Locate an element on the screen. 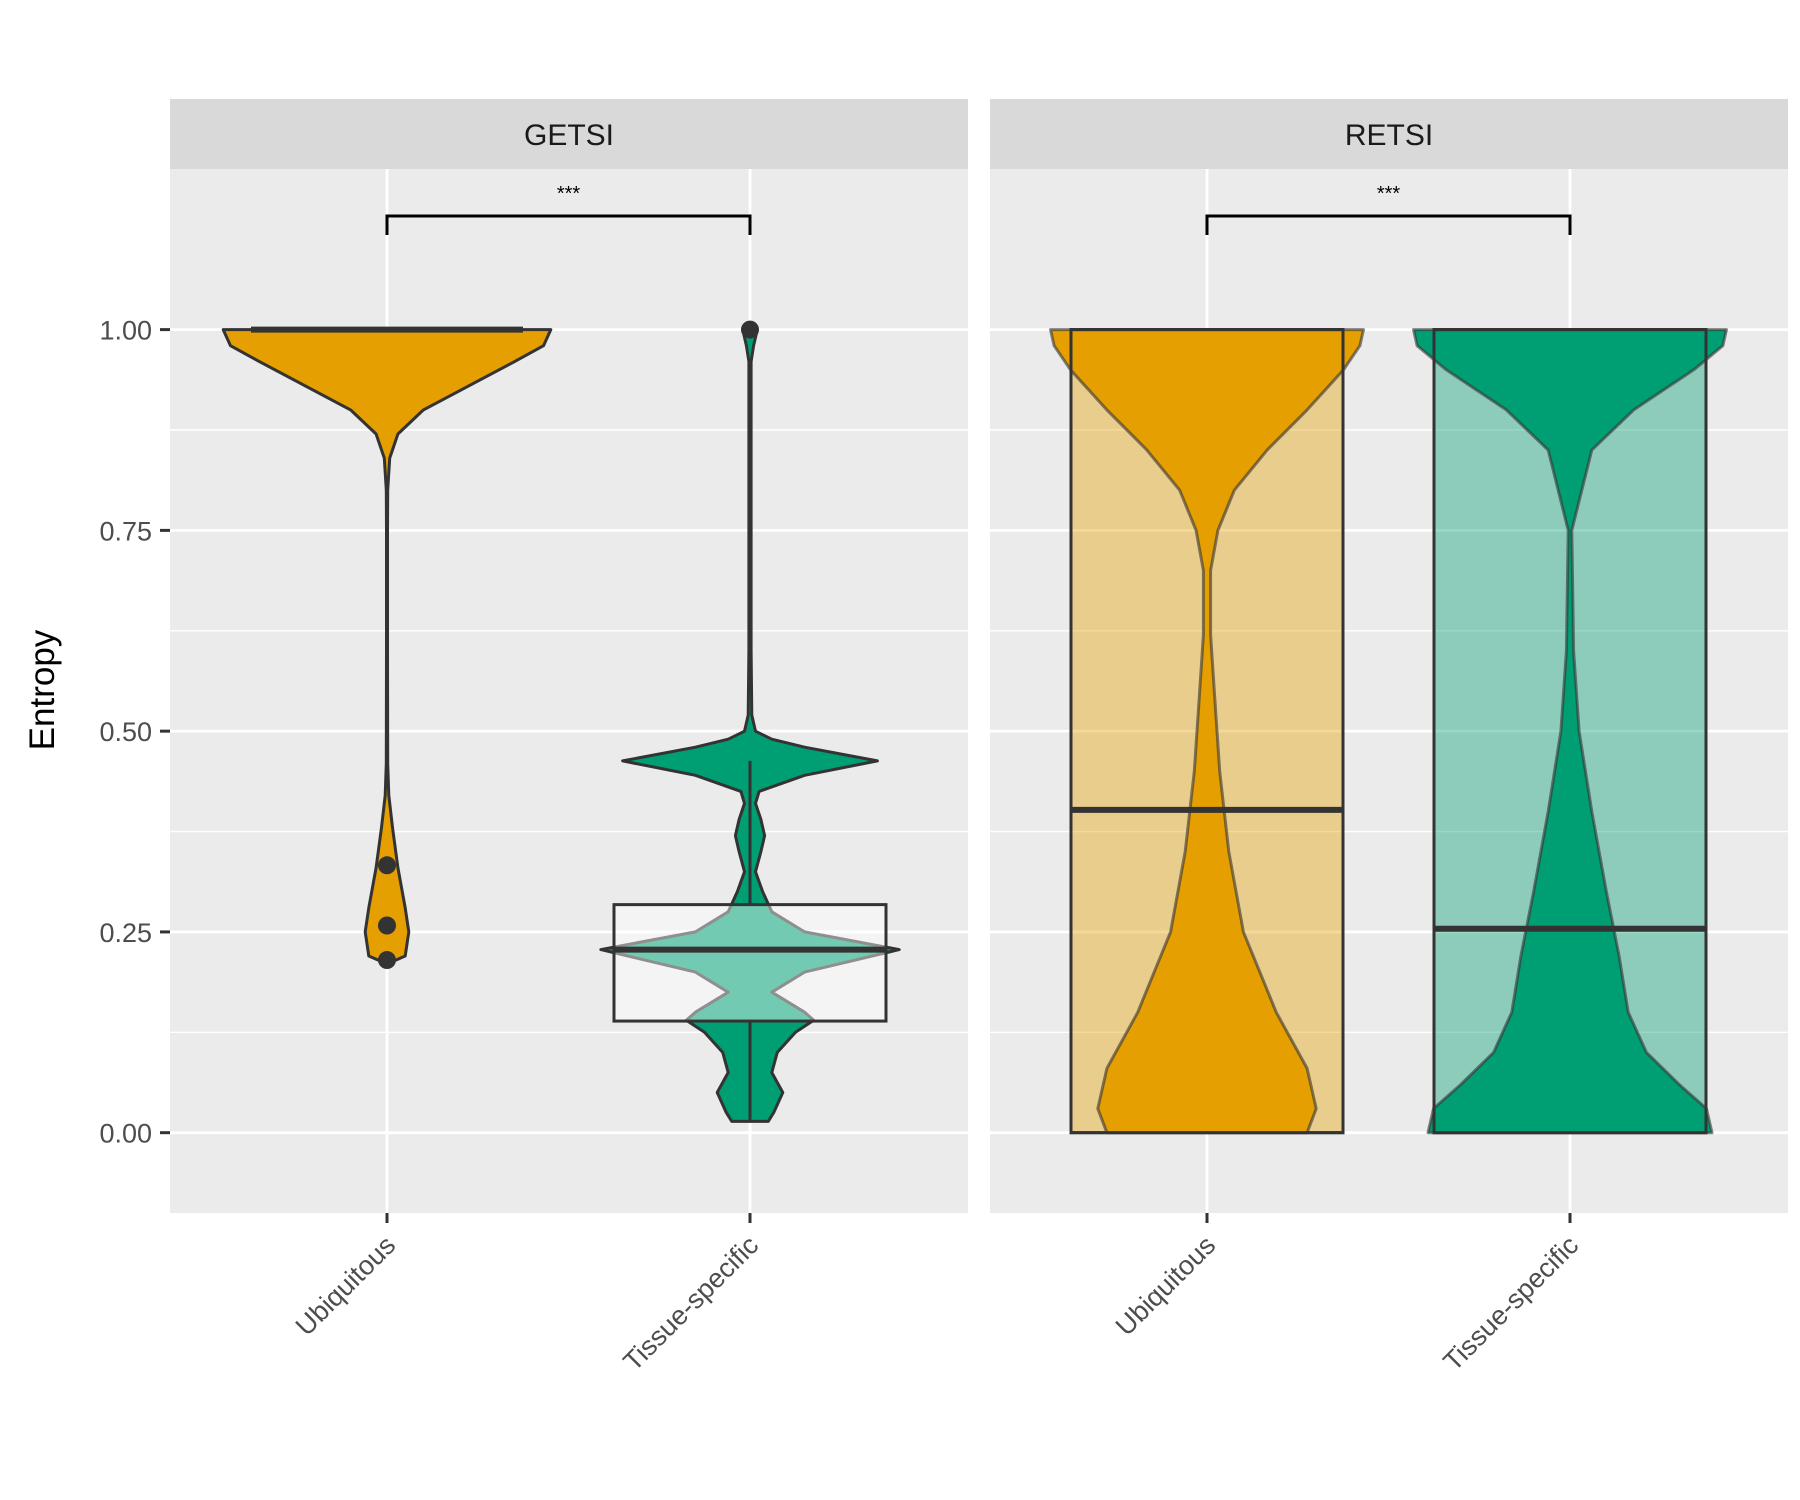 The width and height of the screenshot is (1800, 1500). y-tick-label: 1.00 is located at coordinates (125, 331).